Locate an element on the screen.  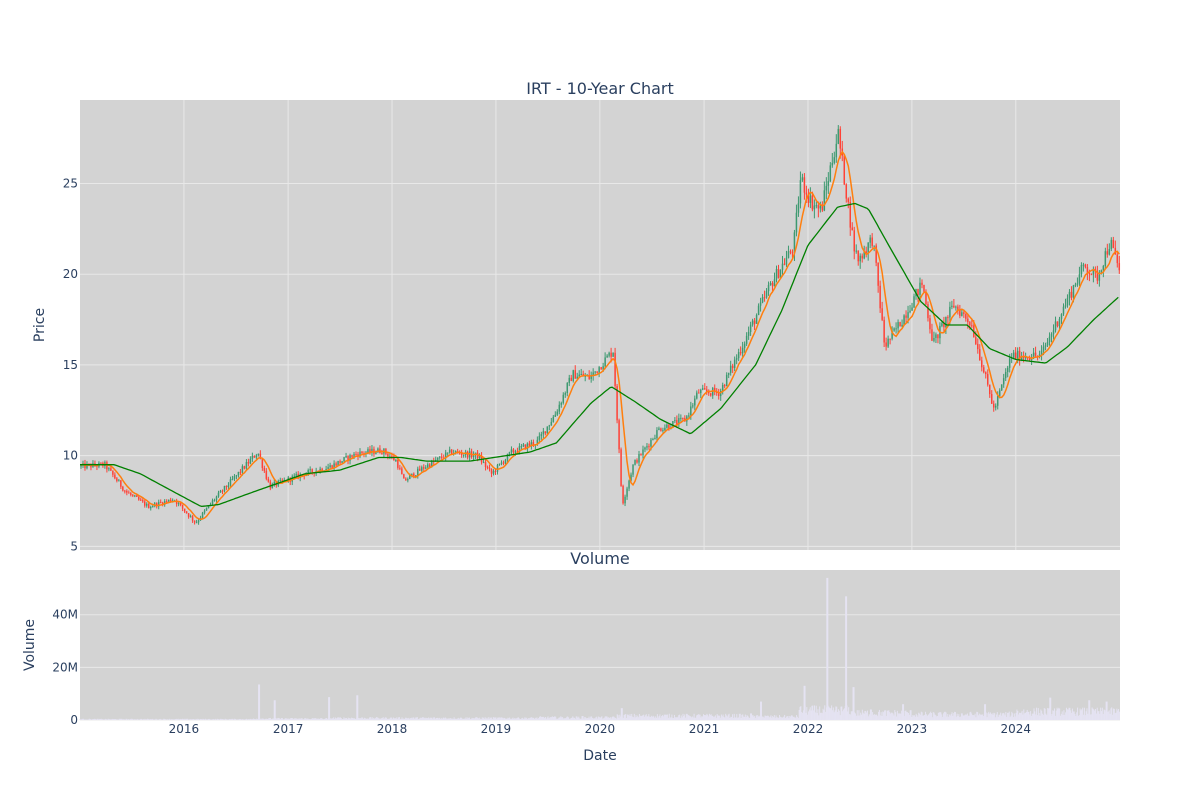
price-y-tick-label: 10 is located at coordinates (70, 456).